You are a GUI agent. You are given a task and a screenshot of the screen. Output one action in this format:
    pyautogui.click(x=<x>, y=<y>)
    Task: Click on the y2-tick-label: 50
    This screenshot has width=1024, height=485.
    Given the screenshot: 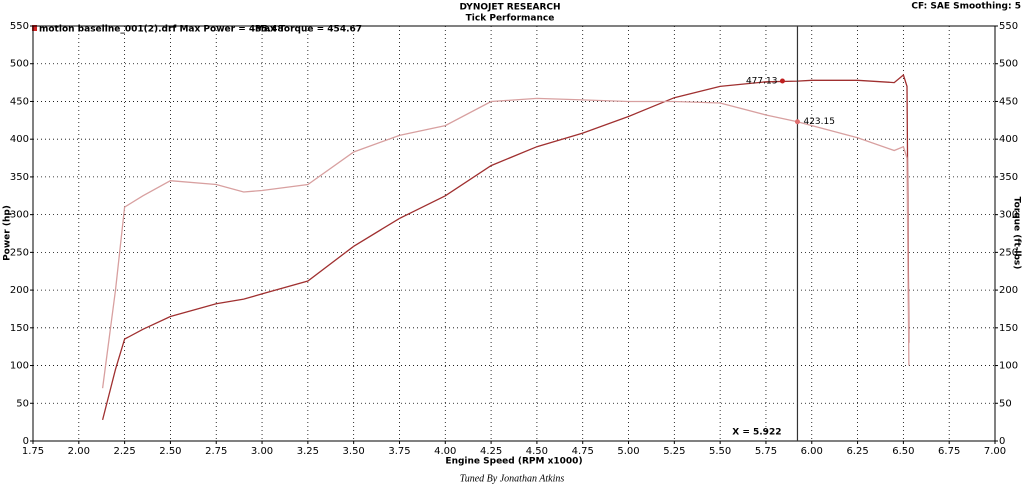 What is the action you would take?
    pyautogui.click(x=1005, y=403)
    